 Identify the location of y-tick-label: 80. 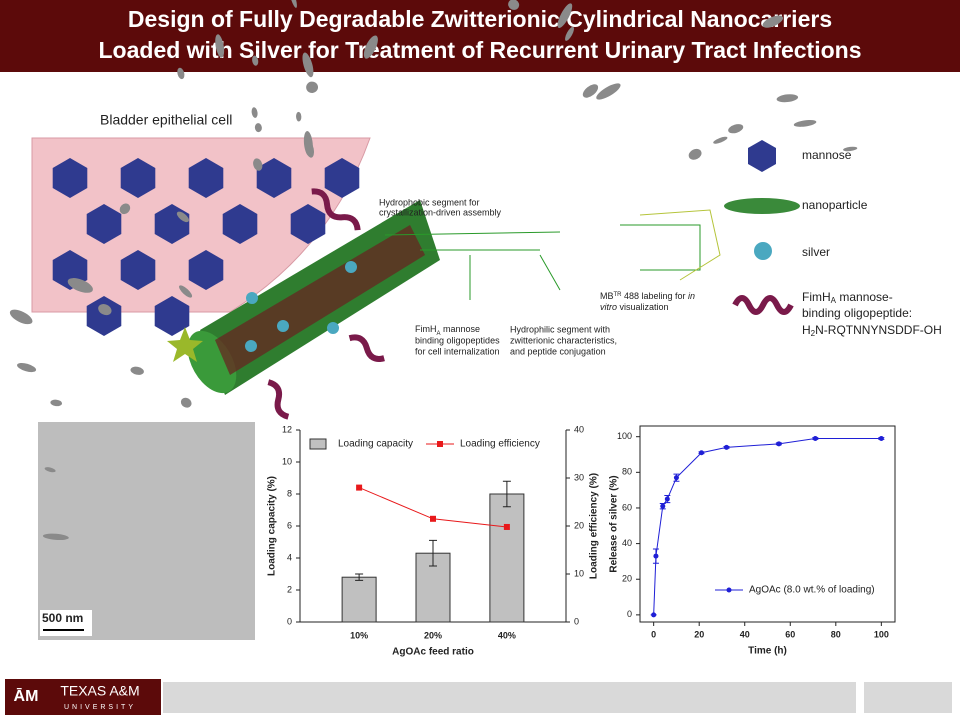
(627, 472).